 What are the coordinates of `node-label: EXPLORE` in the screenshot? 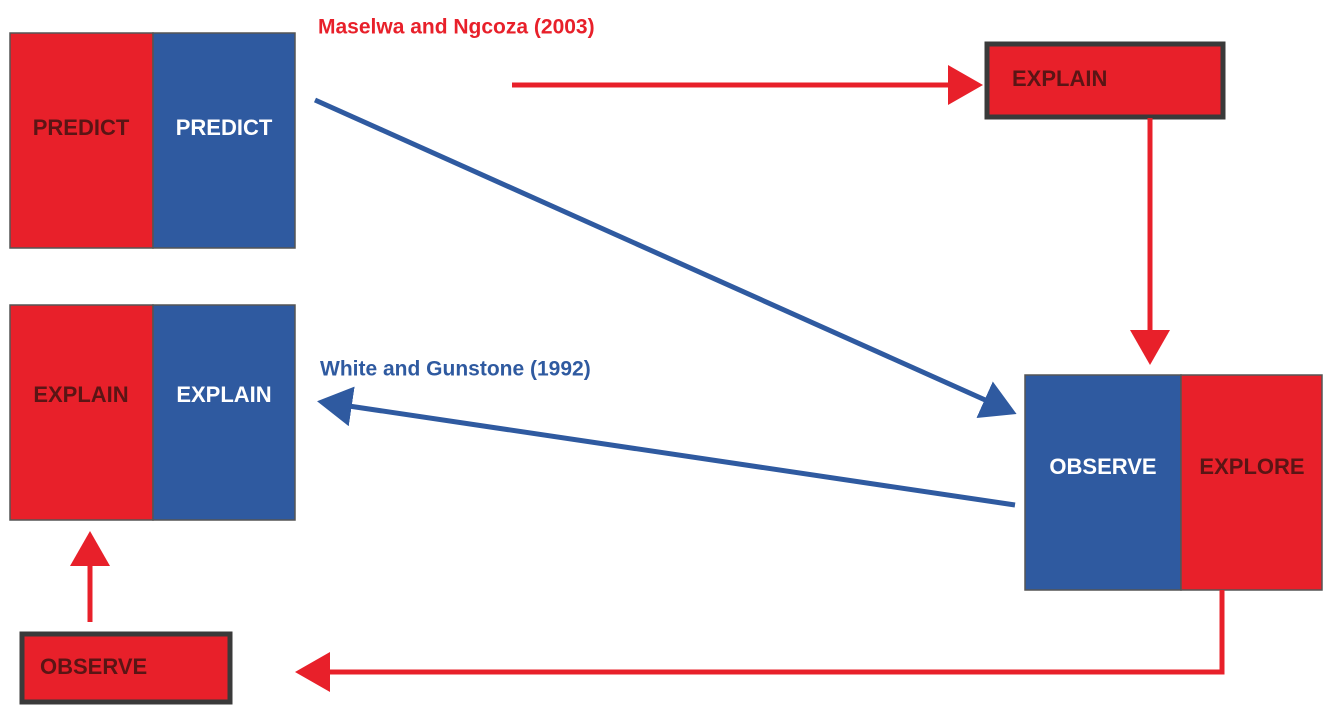 It's located at (1251, 466).